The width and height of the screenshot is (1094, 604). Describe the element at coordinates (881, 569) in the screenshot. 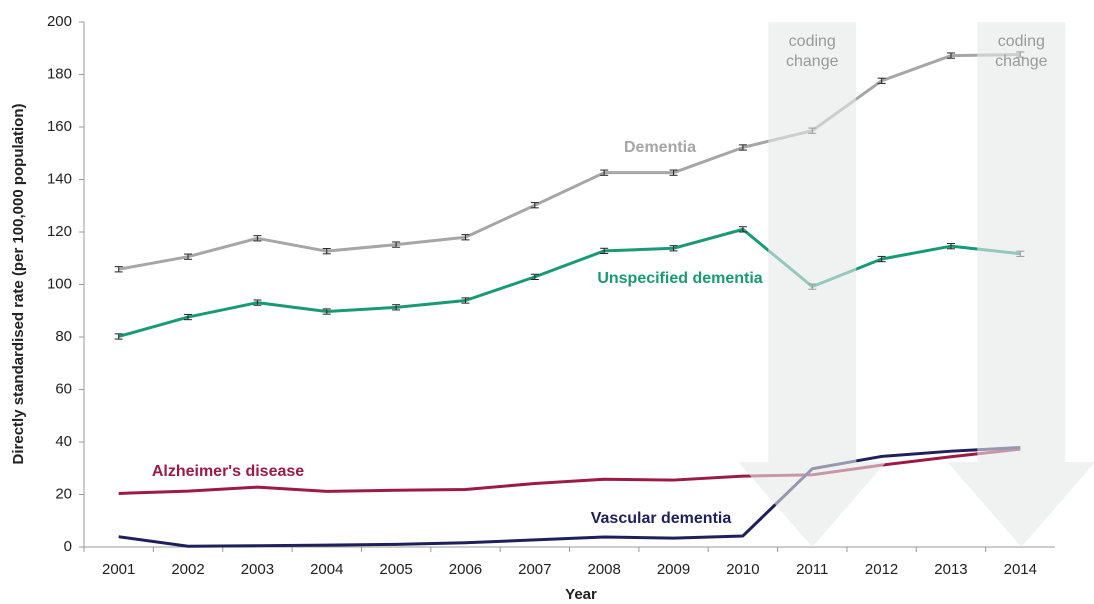

I see `x-tick-label: 2012` at that location.